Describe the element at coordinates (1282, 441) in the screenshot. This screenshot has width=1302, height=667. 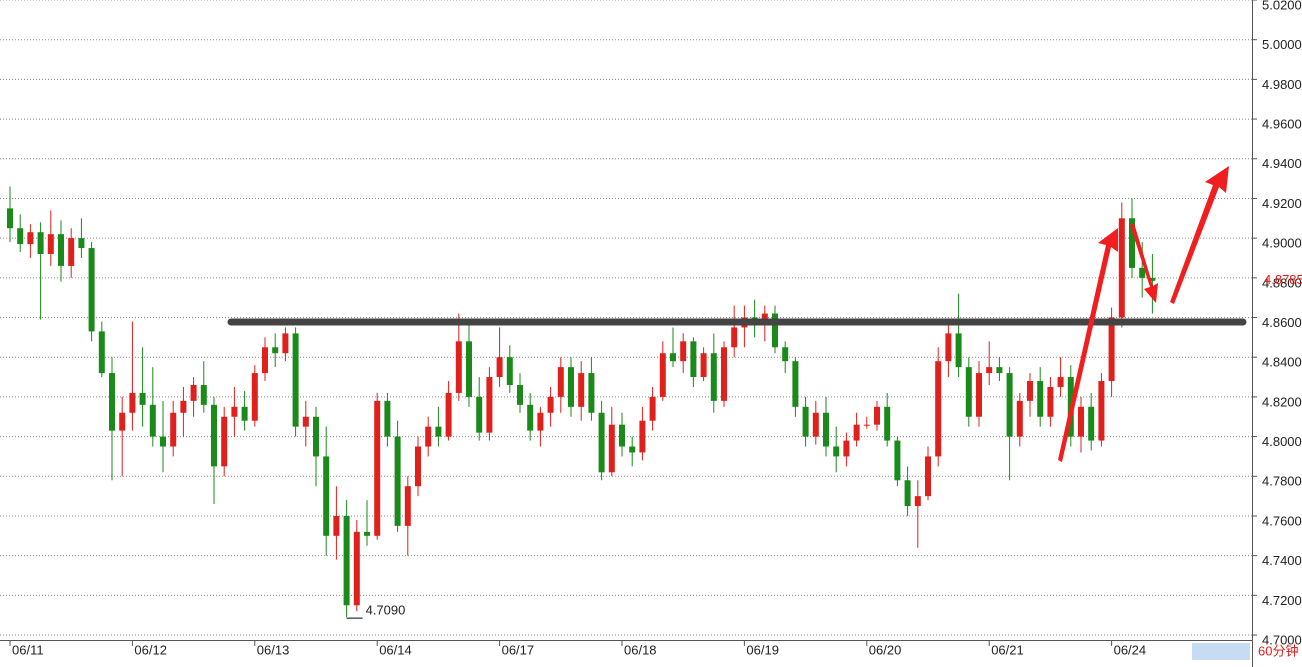
I see `y-tick-label: 4.8000` at that location.